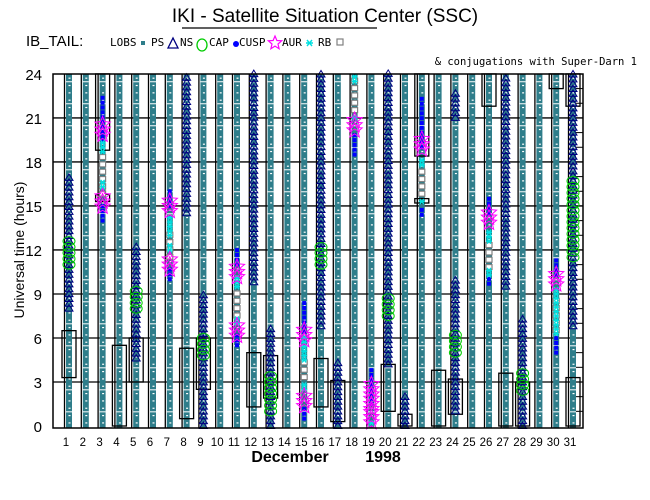 Image resolution: width=650 pixels, height=500 pixels. Describe the element at coordinates (368, 443) in the screenshot. I see `x-tick-label: 19` at that location.